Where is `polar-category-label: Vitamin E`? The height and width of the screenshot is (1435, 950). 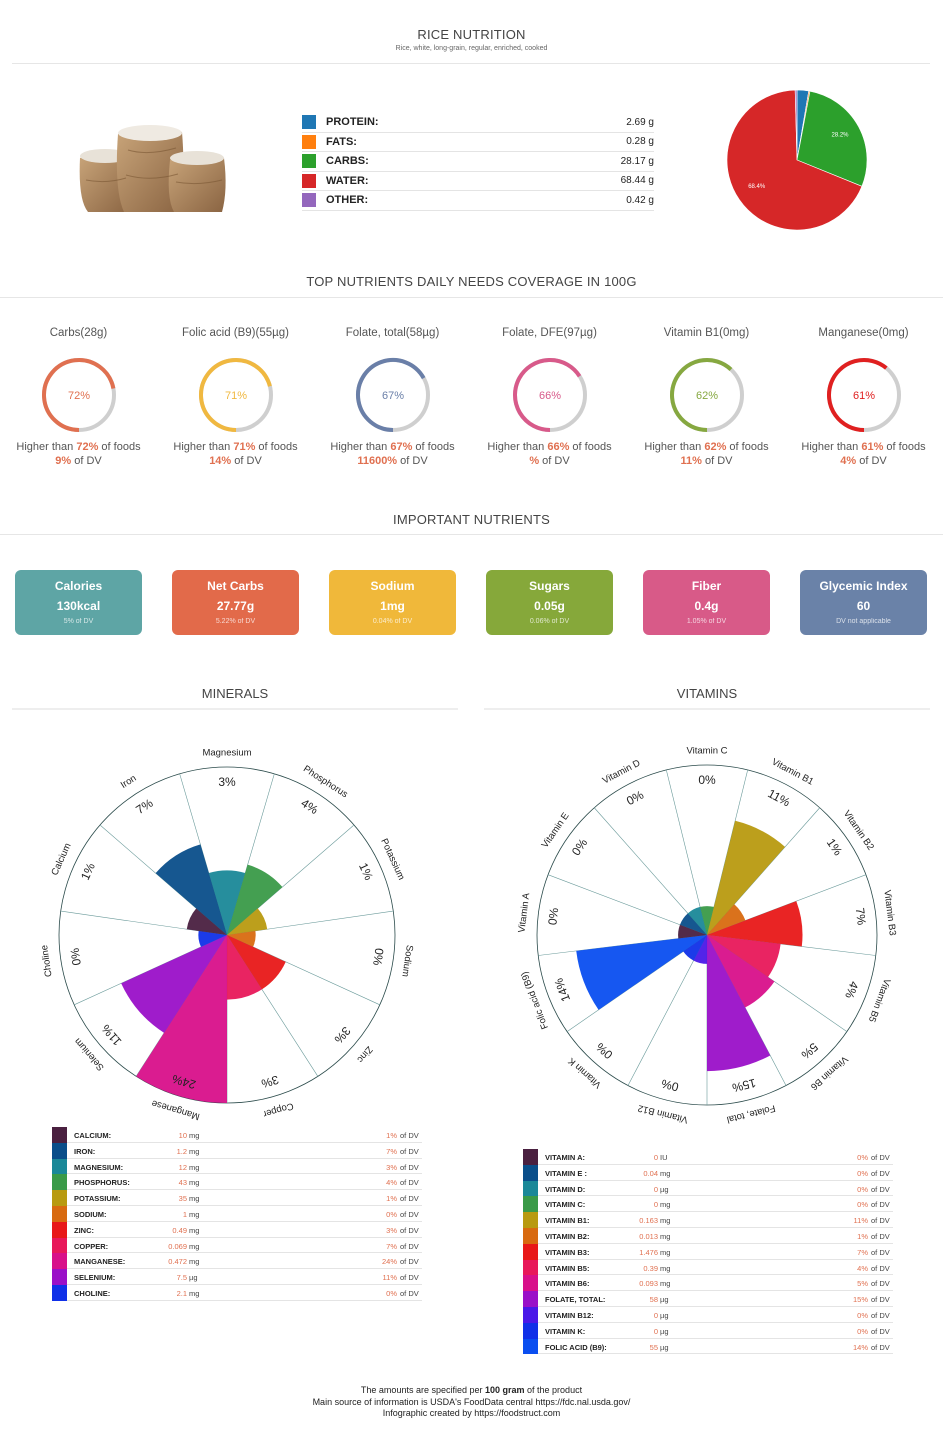
polar-category-label: Vitamin E is located at coordinates (556, 831).